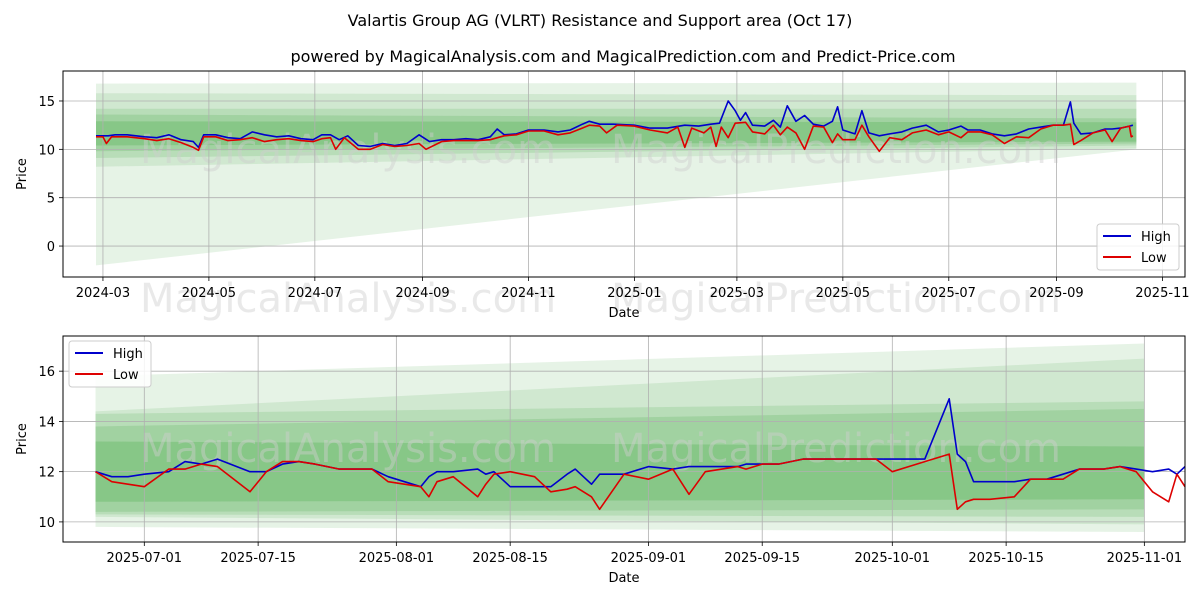 Image resolution: width=1200 pixels, height=600 pixels. What do you see at coordinates (145, 558) in the screenshot?
I see `zoomed-range-x-tick-label: 2025-07-01` at bounding box center [145, 558].